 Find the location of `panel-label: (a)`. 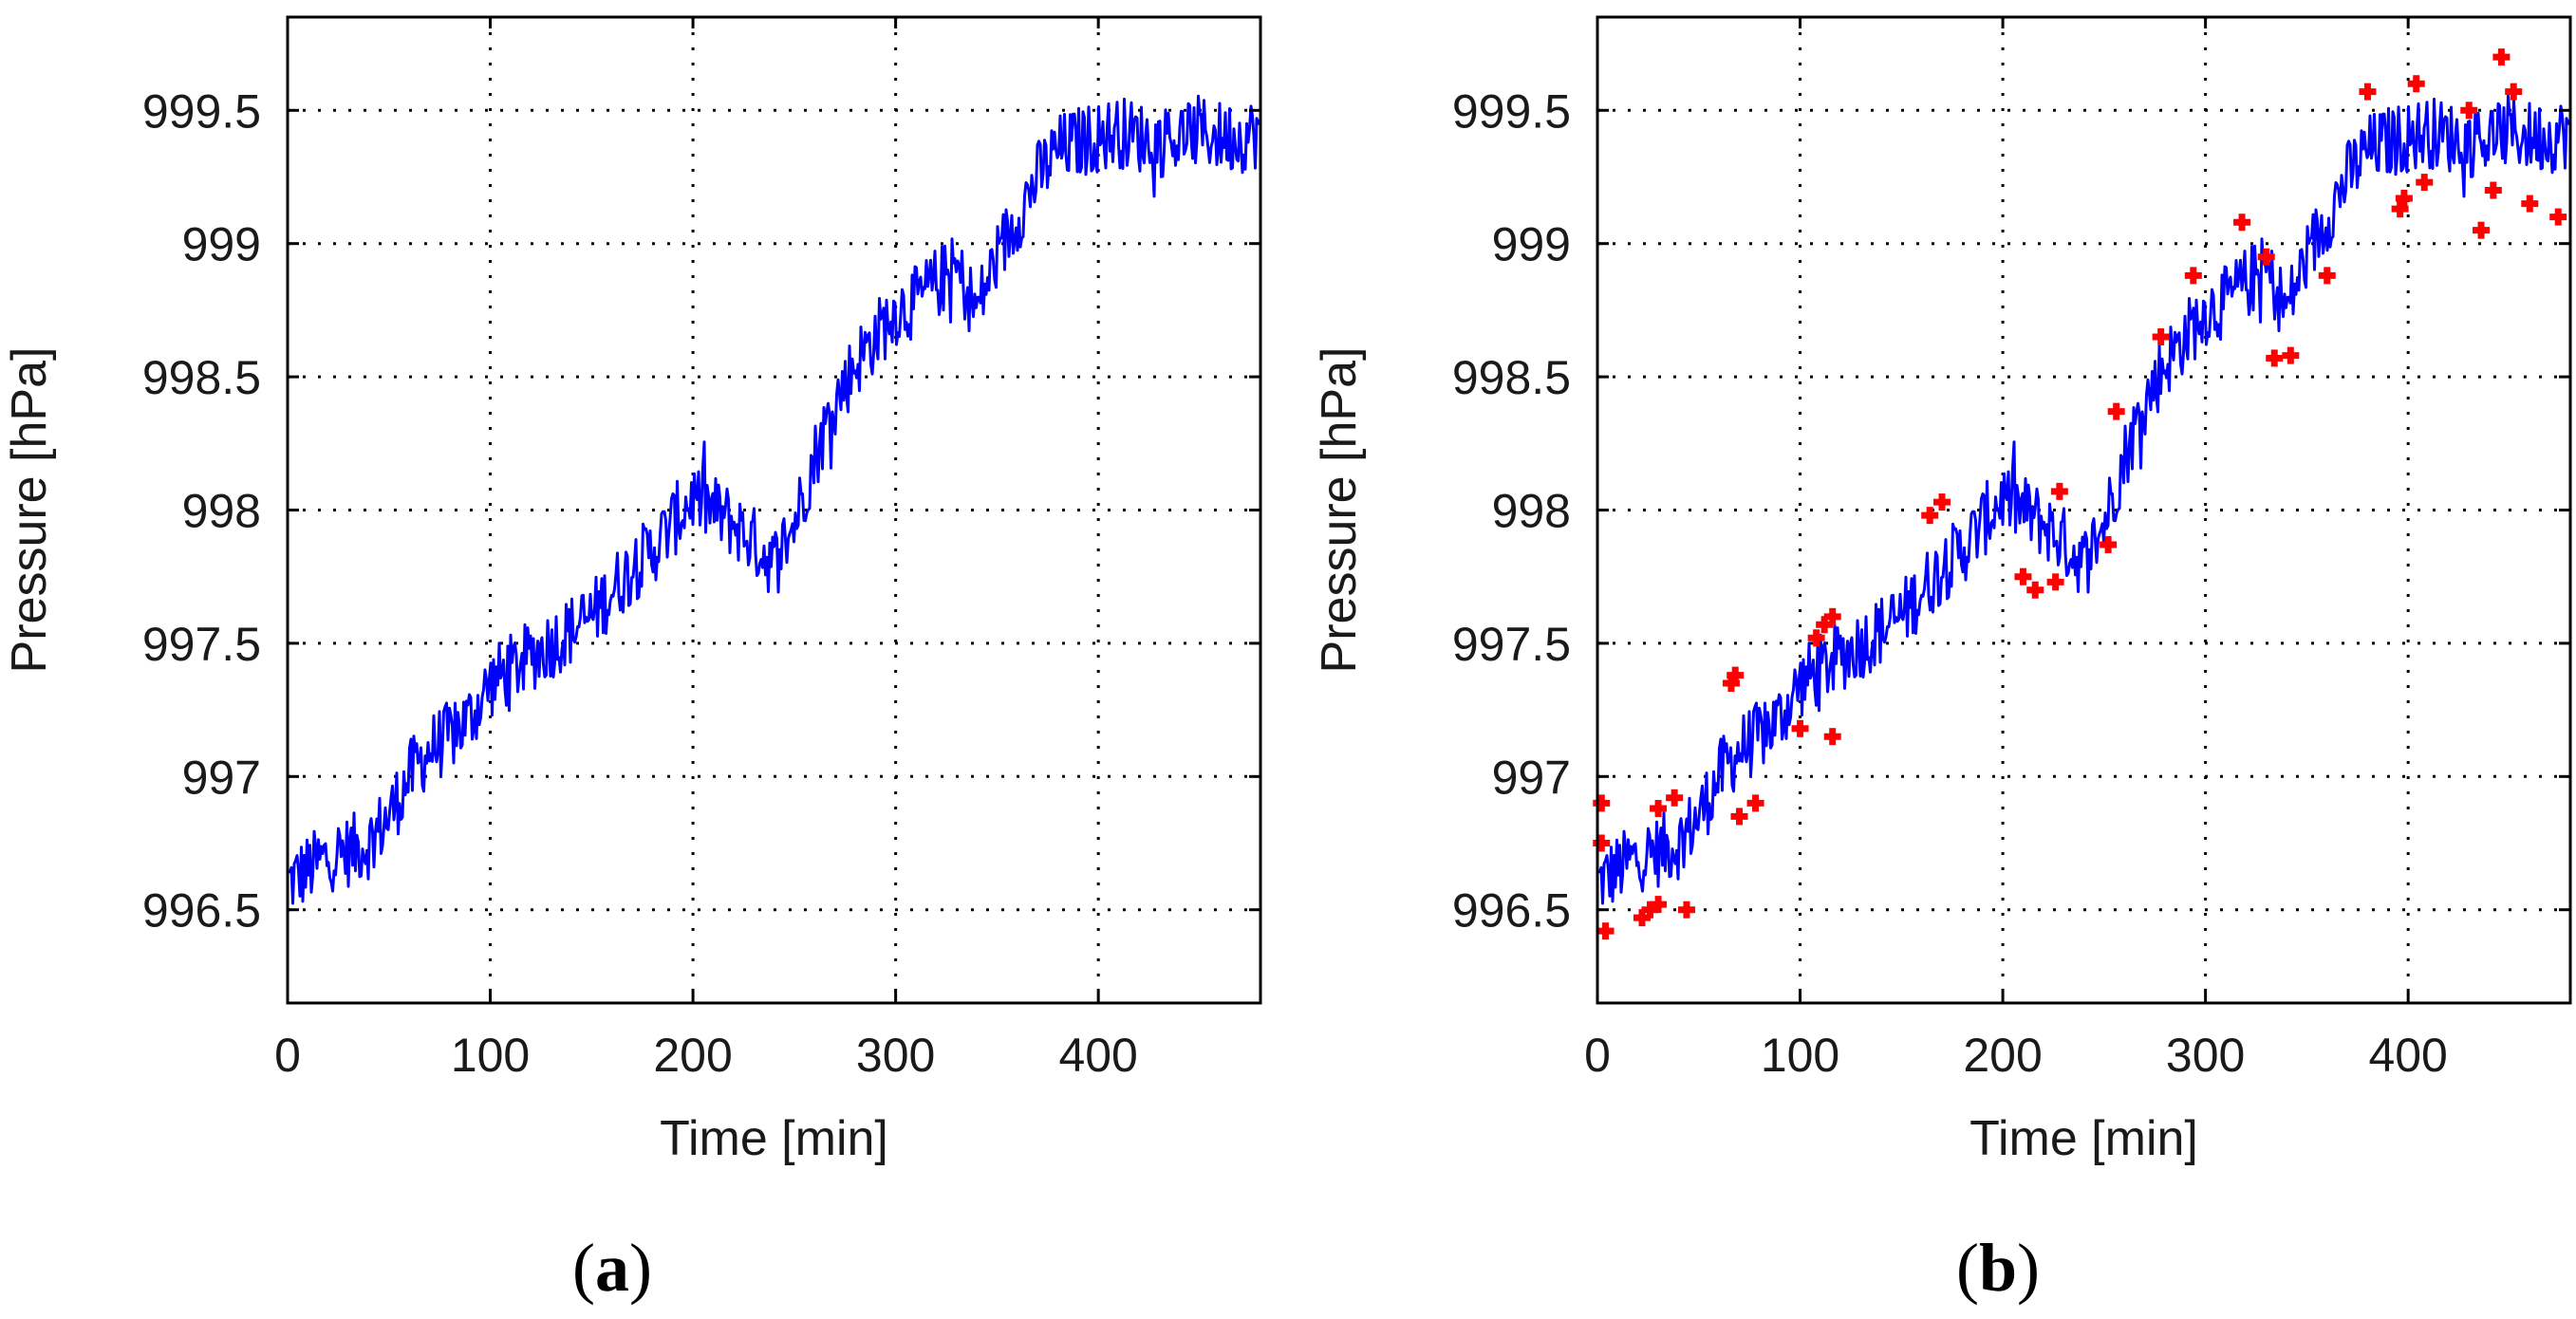

panel-label: (a) is located at coordinates (612, 1268).